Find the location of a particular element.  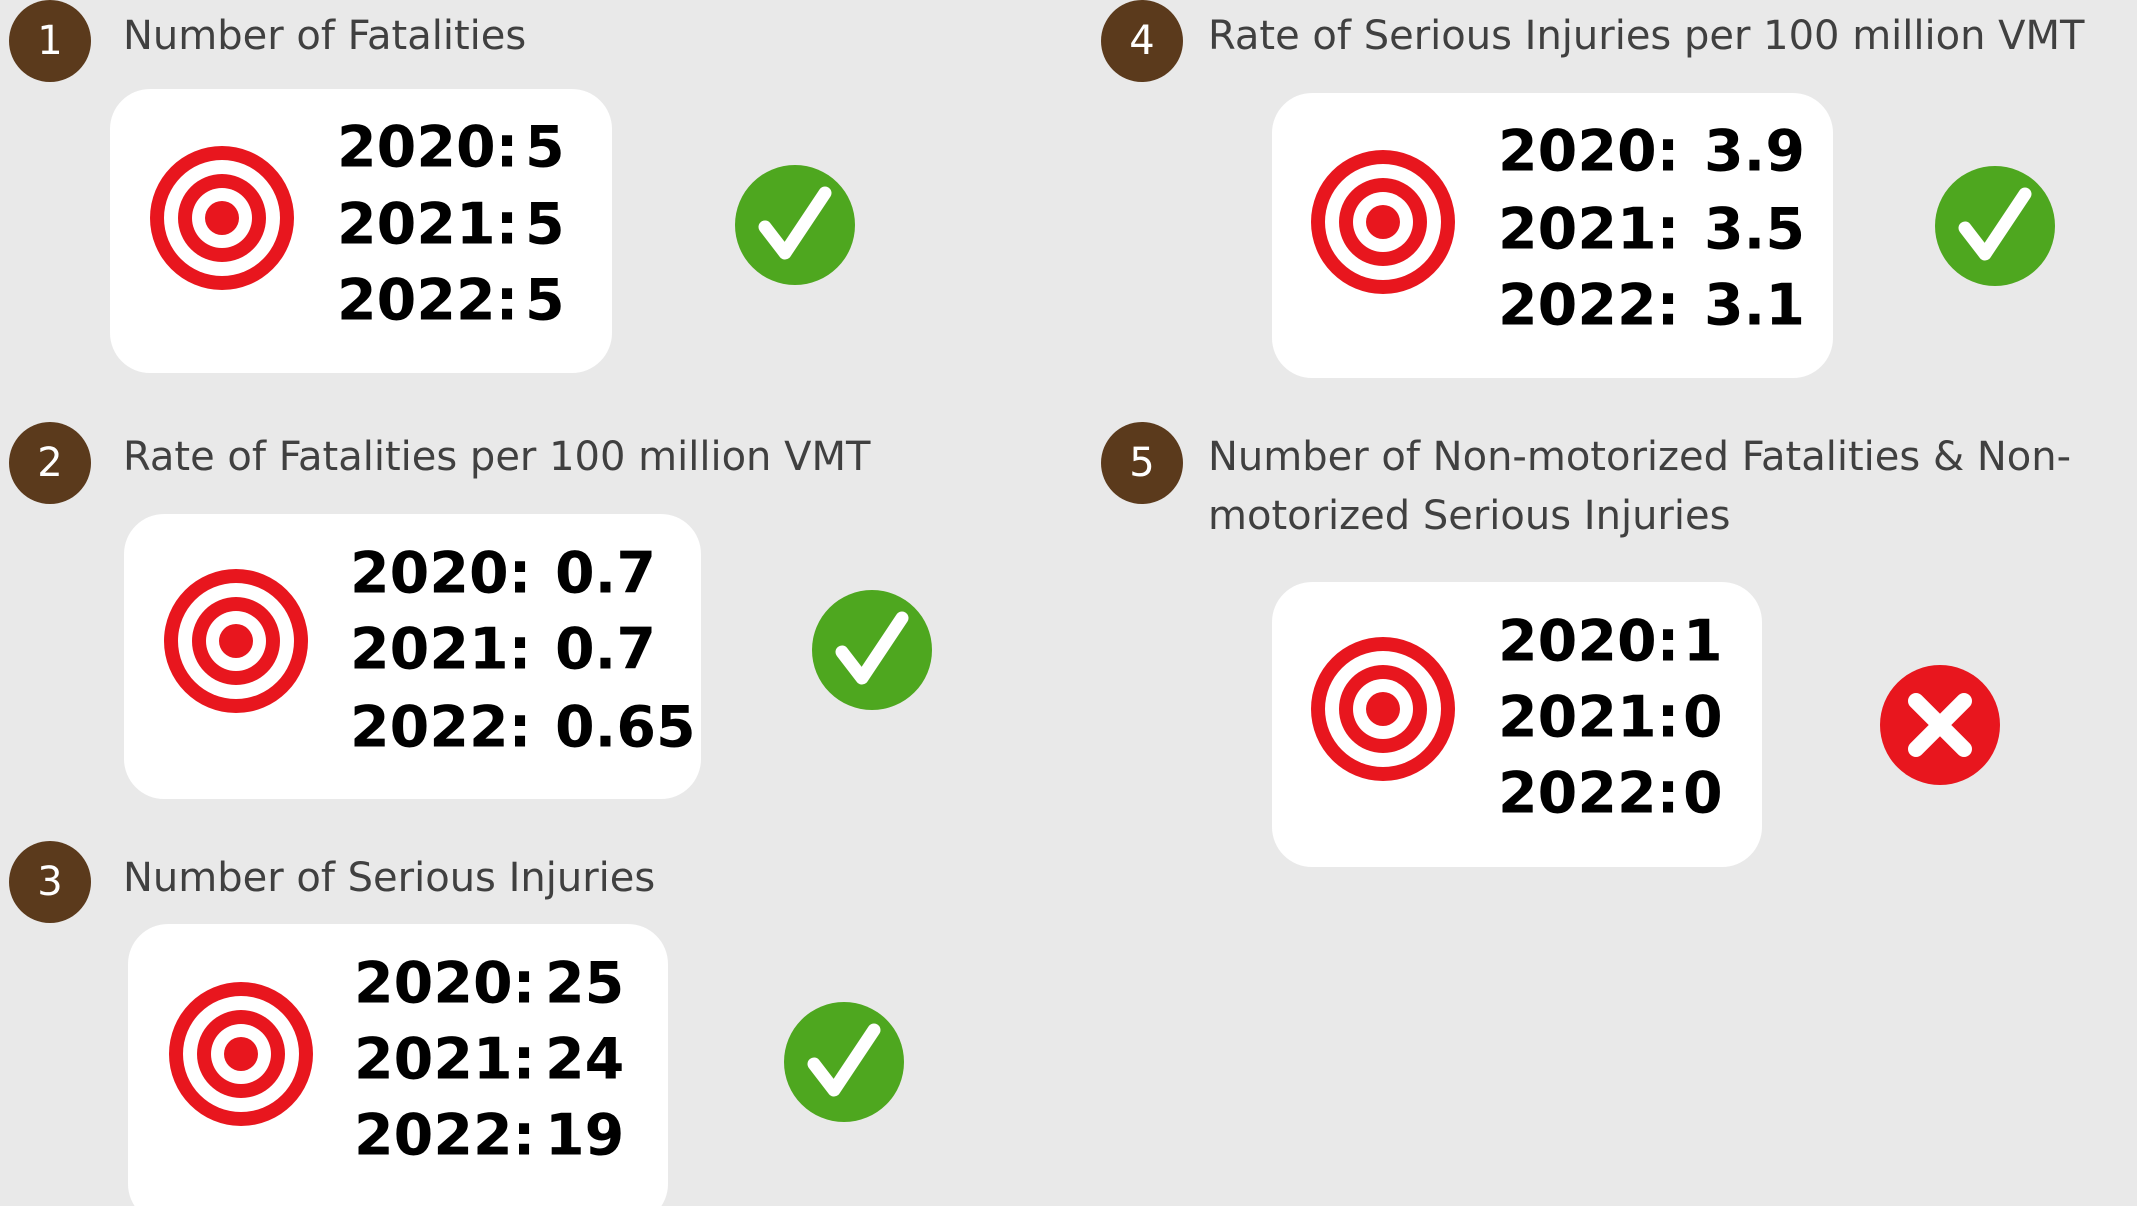

cross-icon is located at coordinates (1940, 725).